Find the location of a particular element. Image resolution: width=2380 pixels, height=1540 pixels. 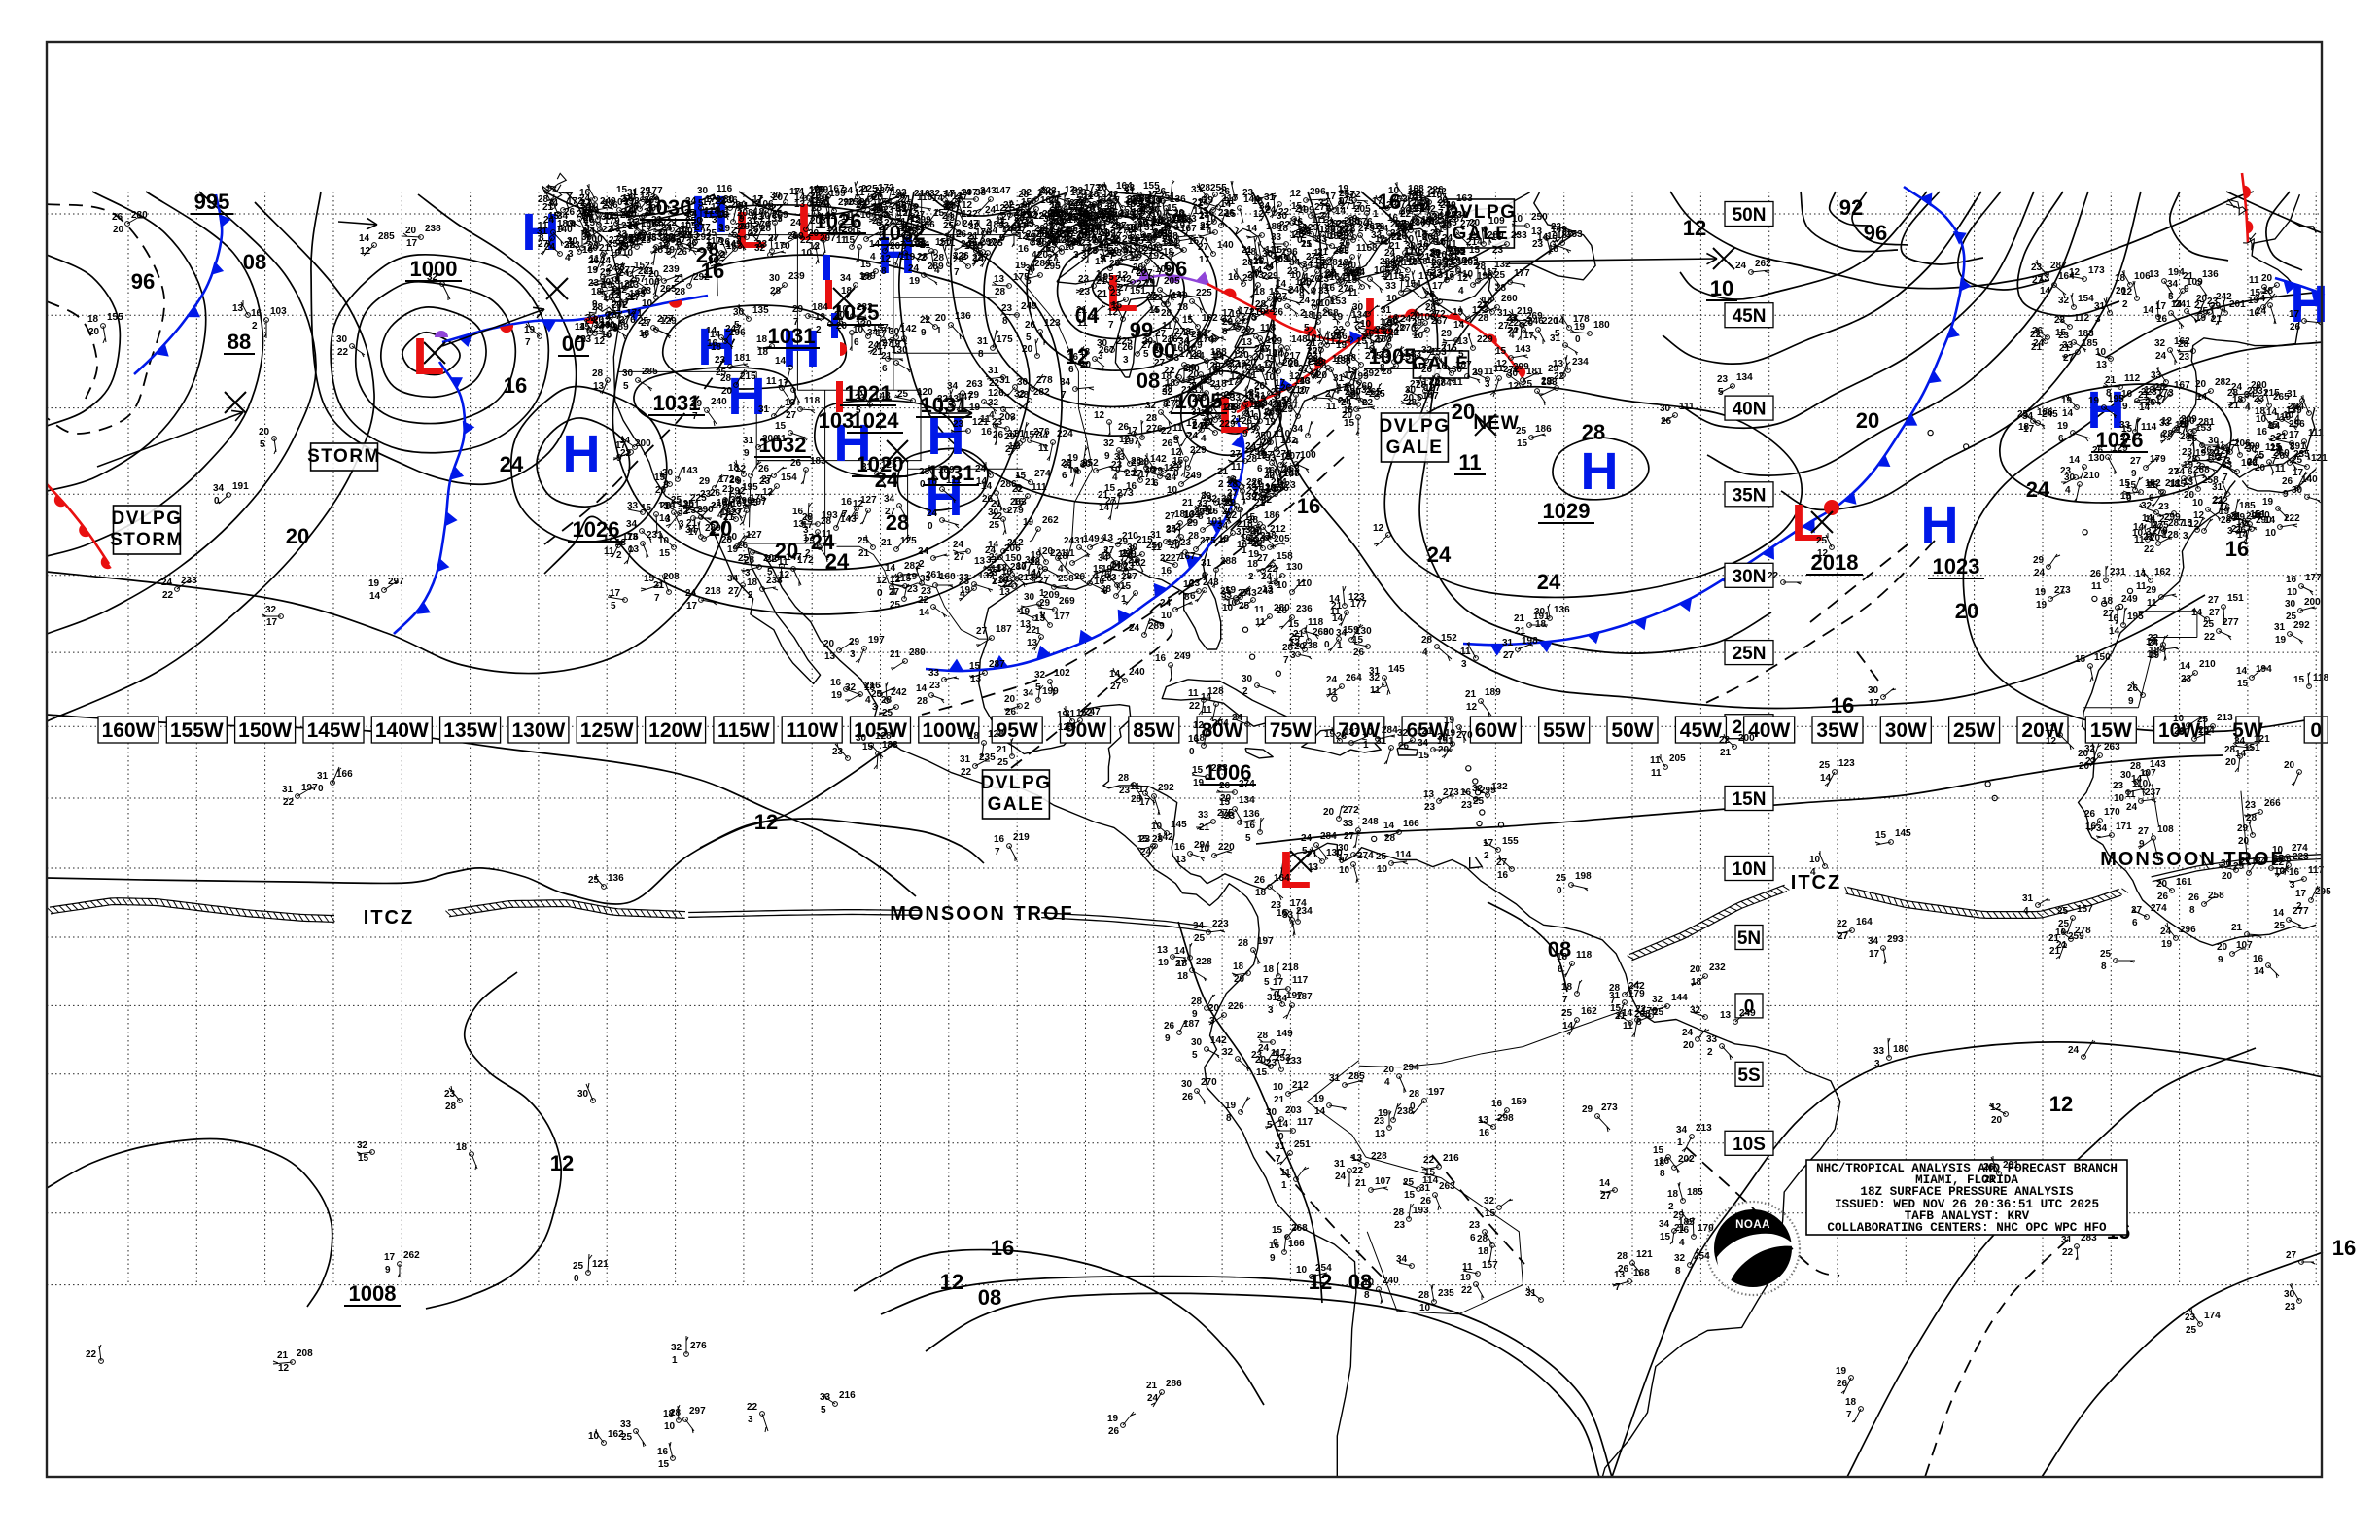

svg-text: 154 is located at coordinates (789, 477).